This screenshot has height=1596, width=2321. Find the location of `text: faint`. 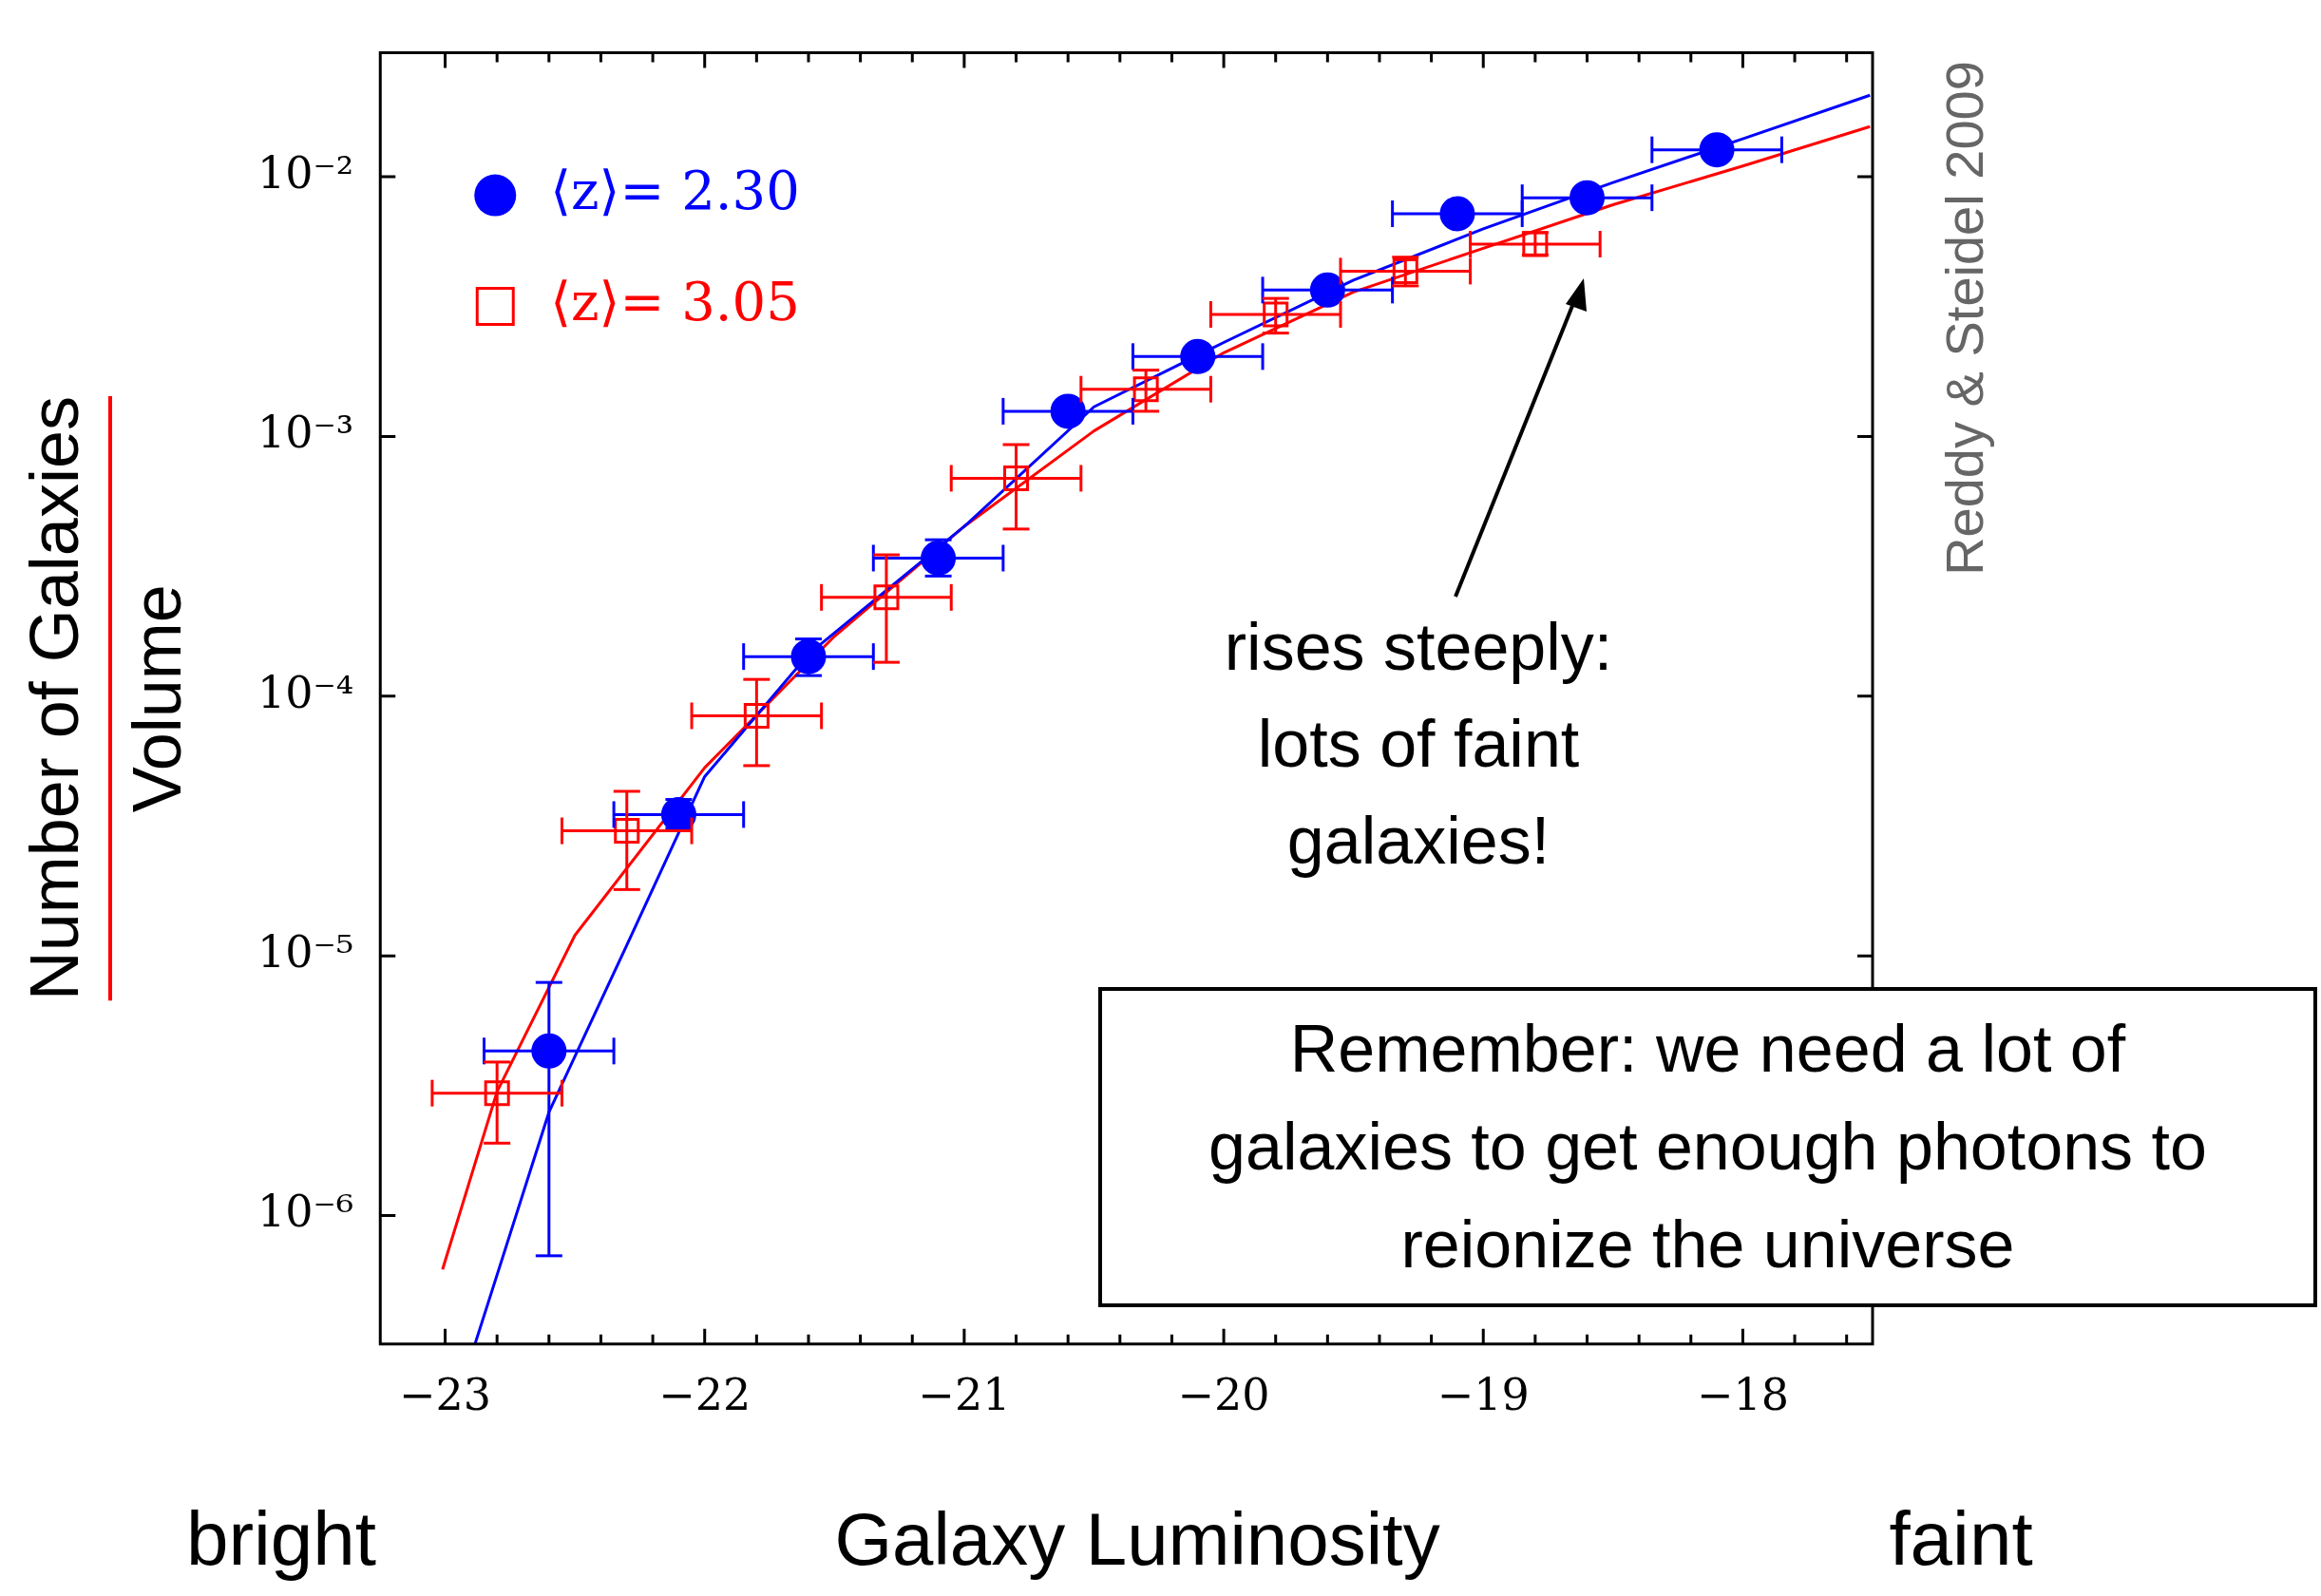

text: faint is located at coordinates (1961, 1539).